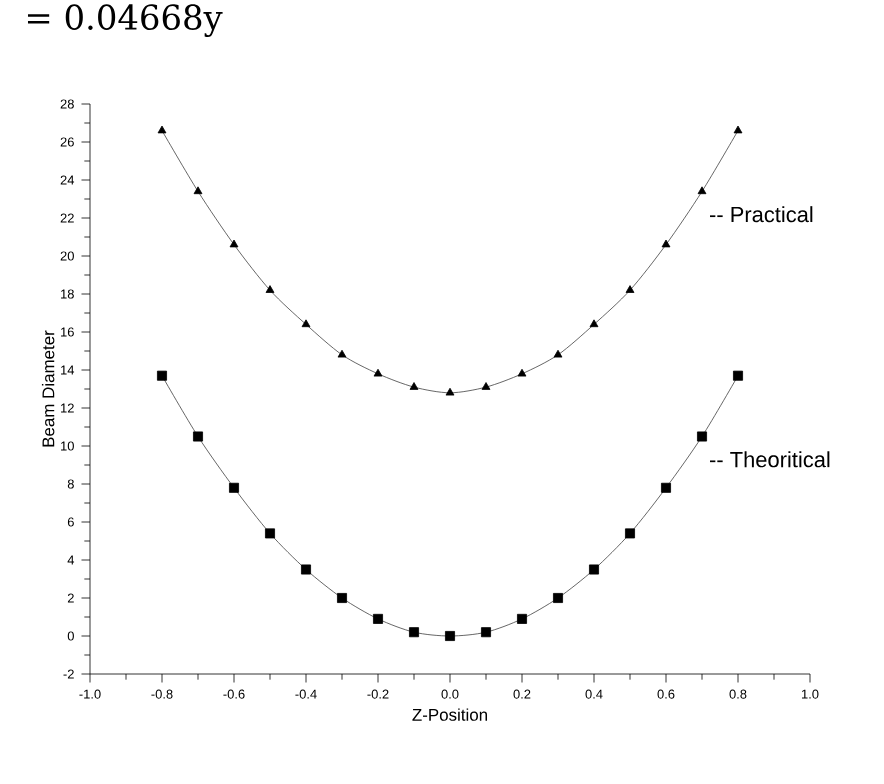 This screenshot has height=784, width=884. What do you see at coordinates (48, 388) in the screenshot?
I see `y-axis-title: Beam Diameter` at bounding box center [48, 388].